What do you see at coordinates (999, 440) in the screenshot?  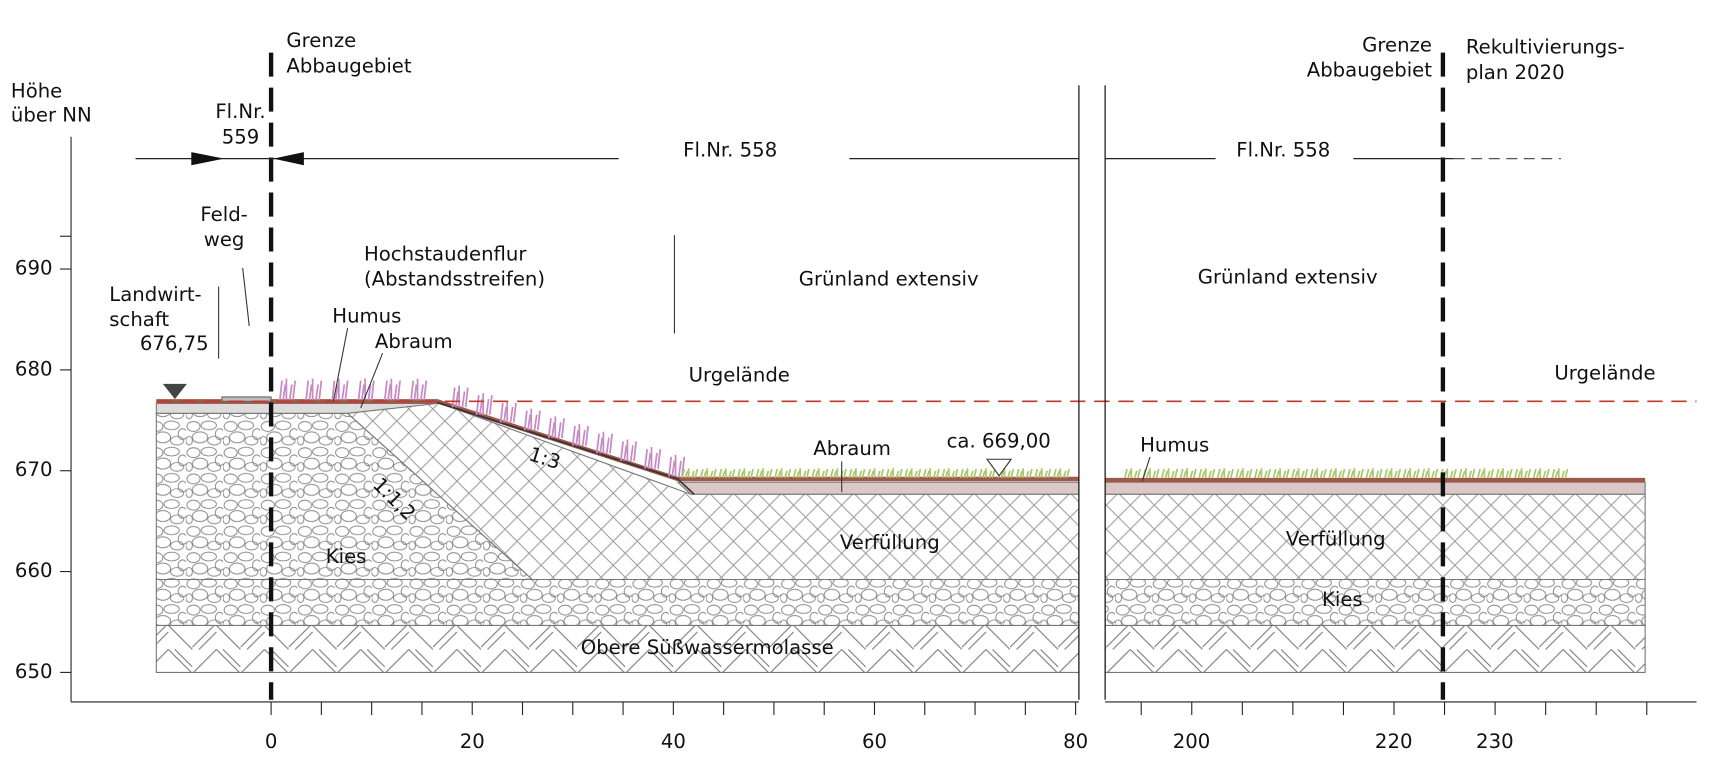 I see `label: ca. 669,00` at bounding box center [999, 440].